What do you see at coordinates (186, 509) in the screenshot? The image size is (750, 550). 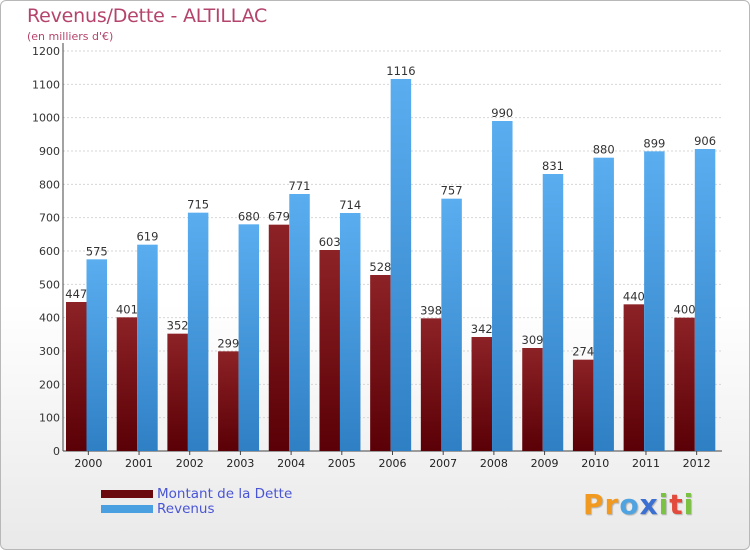 I see `legend-label-revenus: Revenus` at bounding box center [186, 509].